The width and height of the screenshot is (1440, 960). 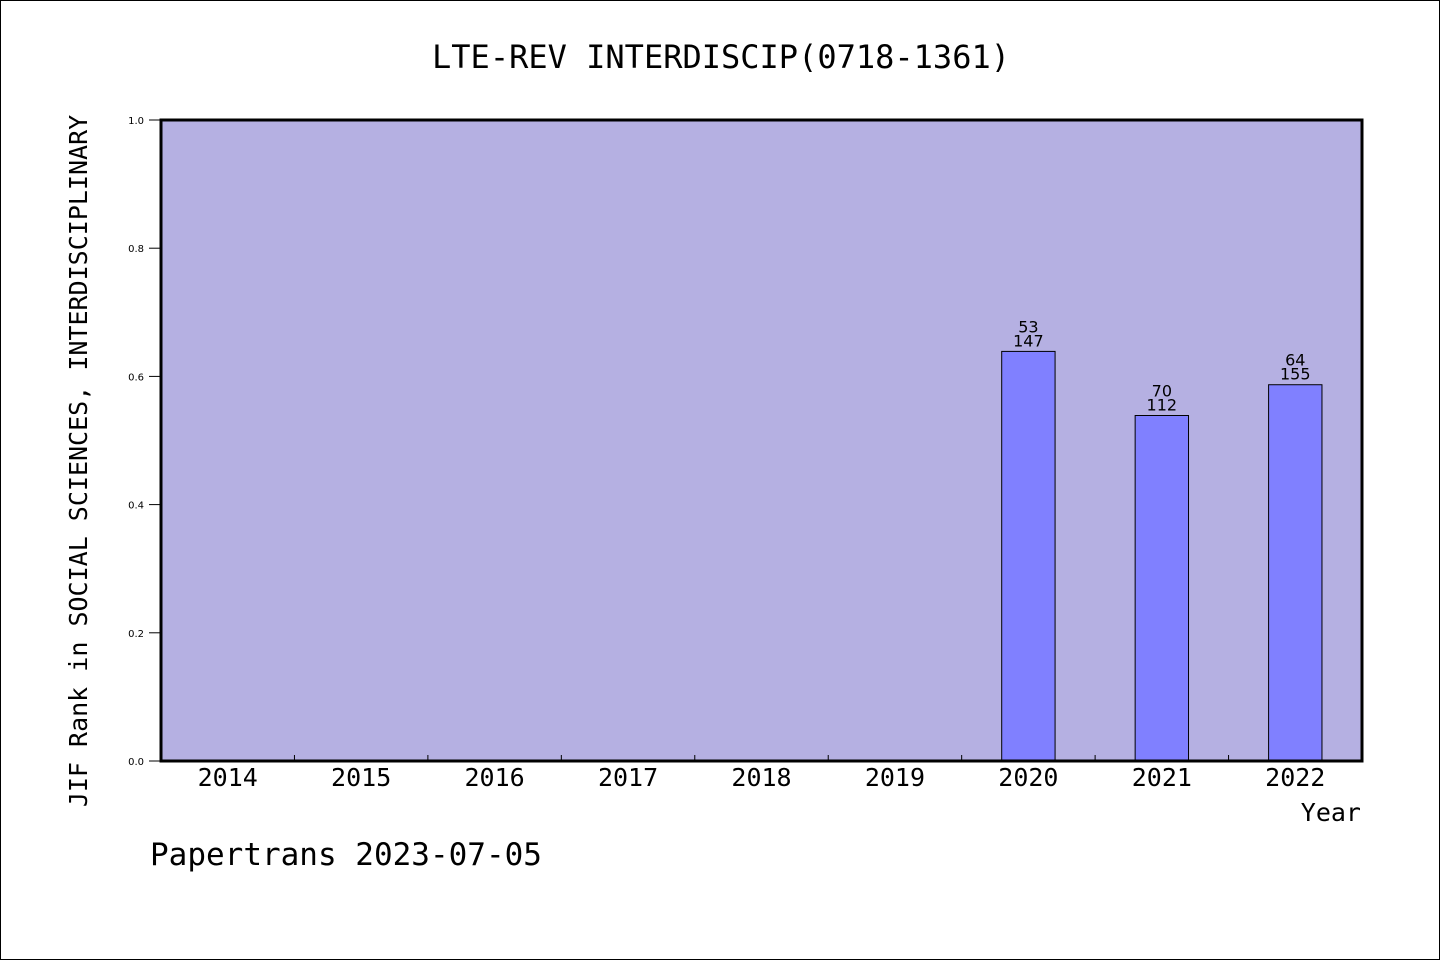 What do you see at coordinates (1162, 391) in the screenshot?
I see `bar-rank-label: 70` at bounding box center [1162, 391].